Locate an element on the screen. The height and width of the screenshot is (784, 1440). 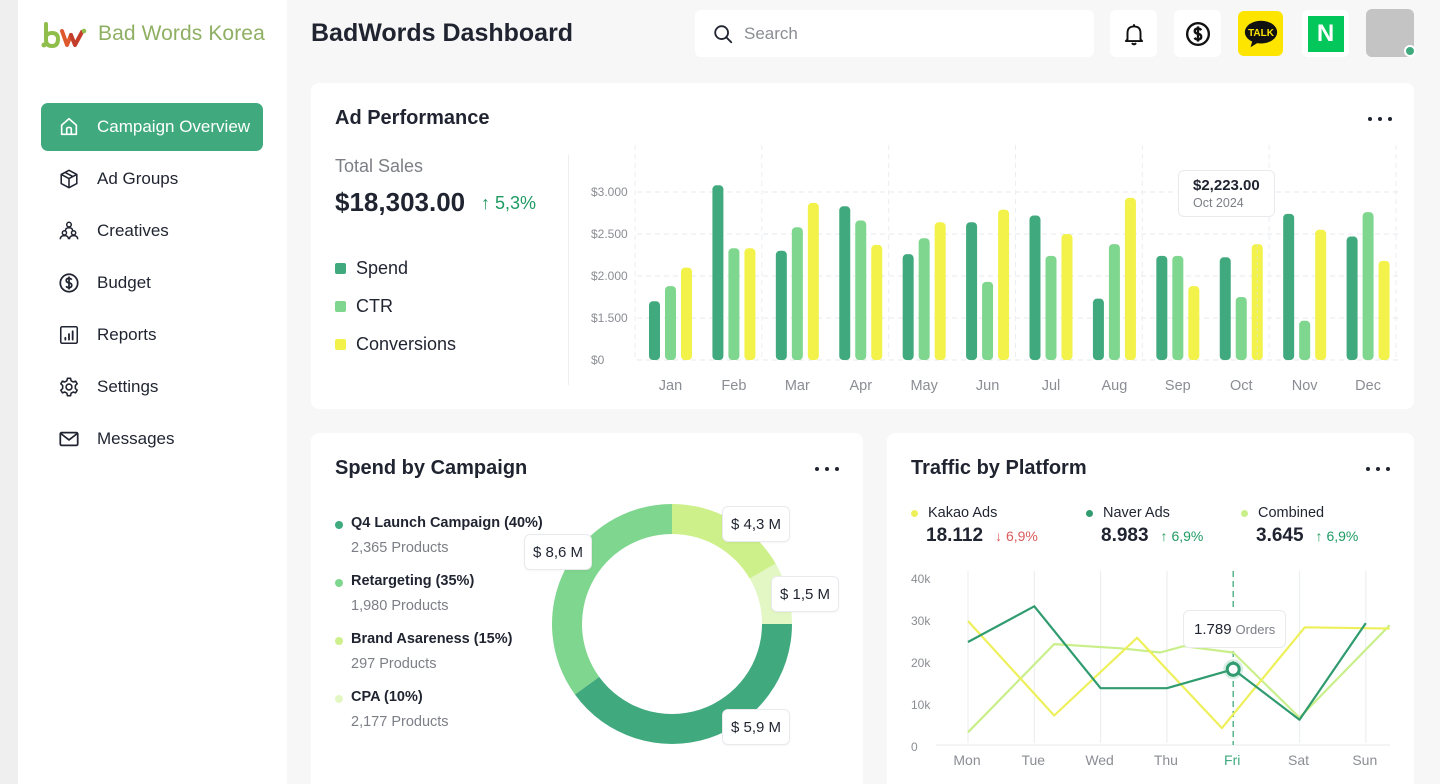
sidebar-item-creatives: Creatives is located at coordinates (152, 231).